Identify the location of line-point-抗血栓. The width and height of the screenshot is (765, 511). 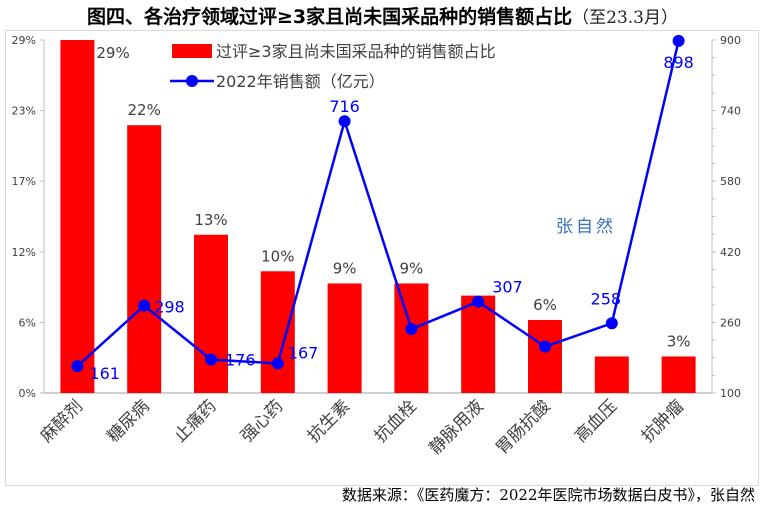
(411, 329).